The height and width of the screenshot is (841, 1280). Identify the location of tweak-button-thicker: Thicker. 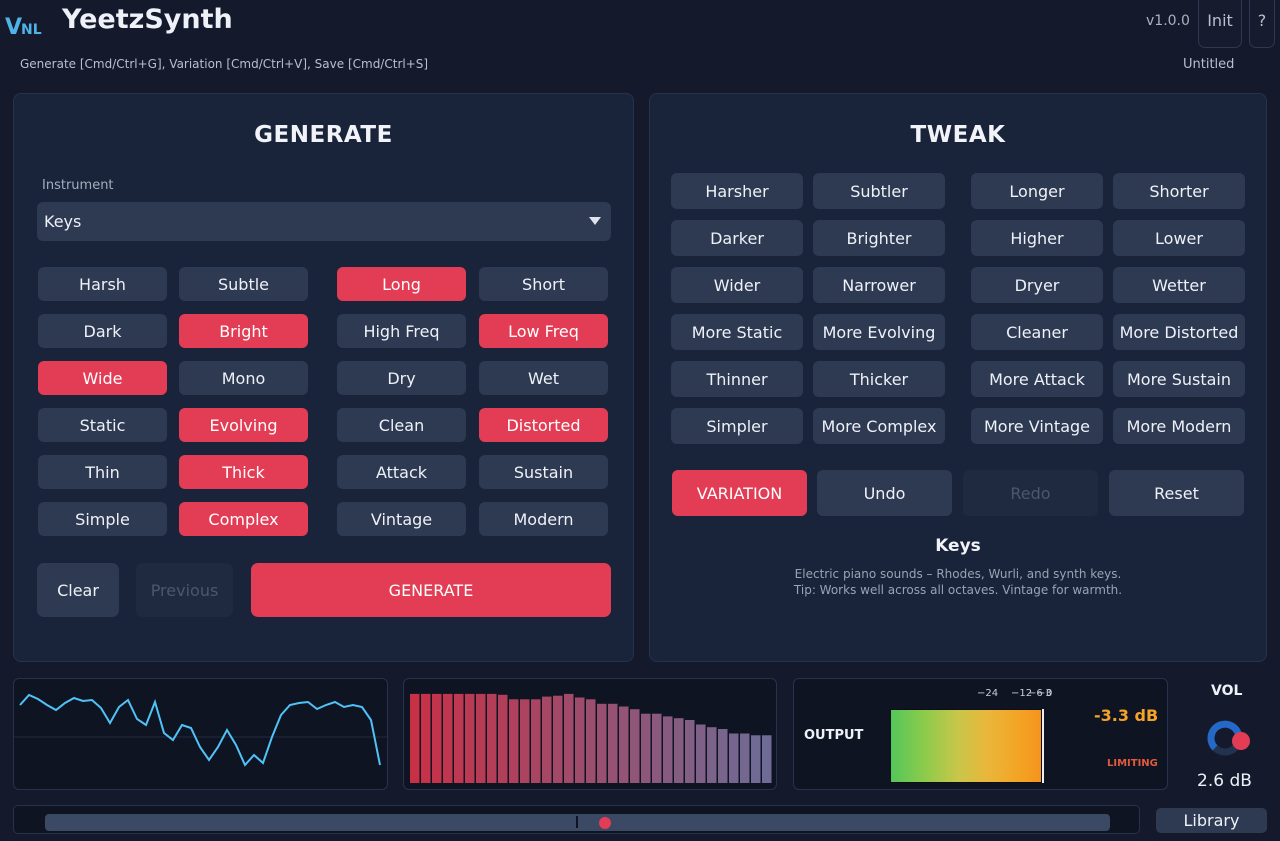
(879, 379).